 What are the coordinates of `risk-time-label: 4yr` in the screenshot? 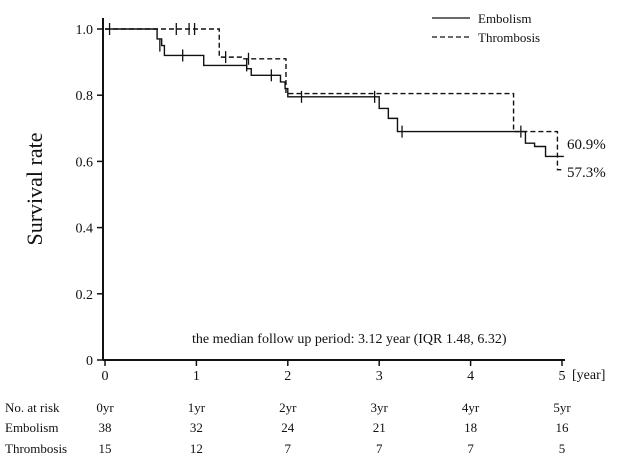 It's located at (471, 407).